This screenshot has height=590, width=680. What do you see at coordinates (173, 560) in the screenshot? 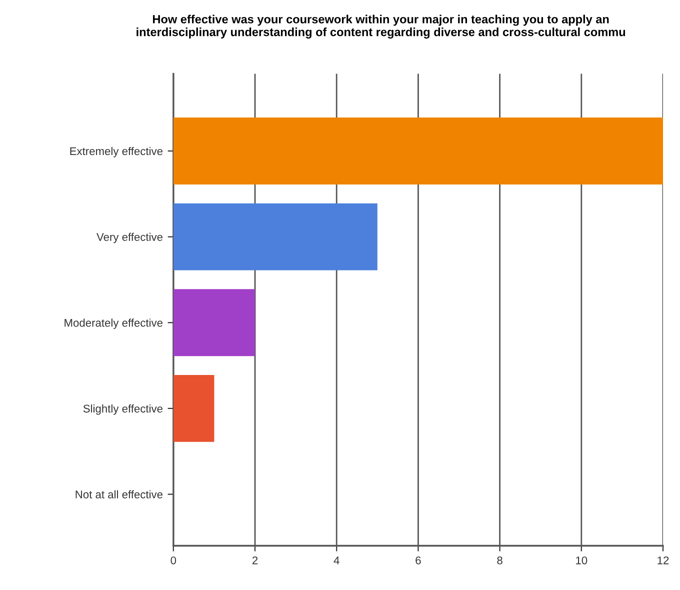
I see `x-tick-label: 0` at bounding box center [173, 560].